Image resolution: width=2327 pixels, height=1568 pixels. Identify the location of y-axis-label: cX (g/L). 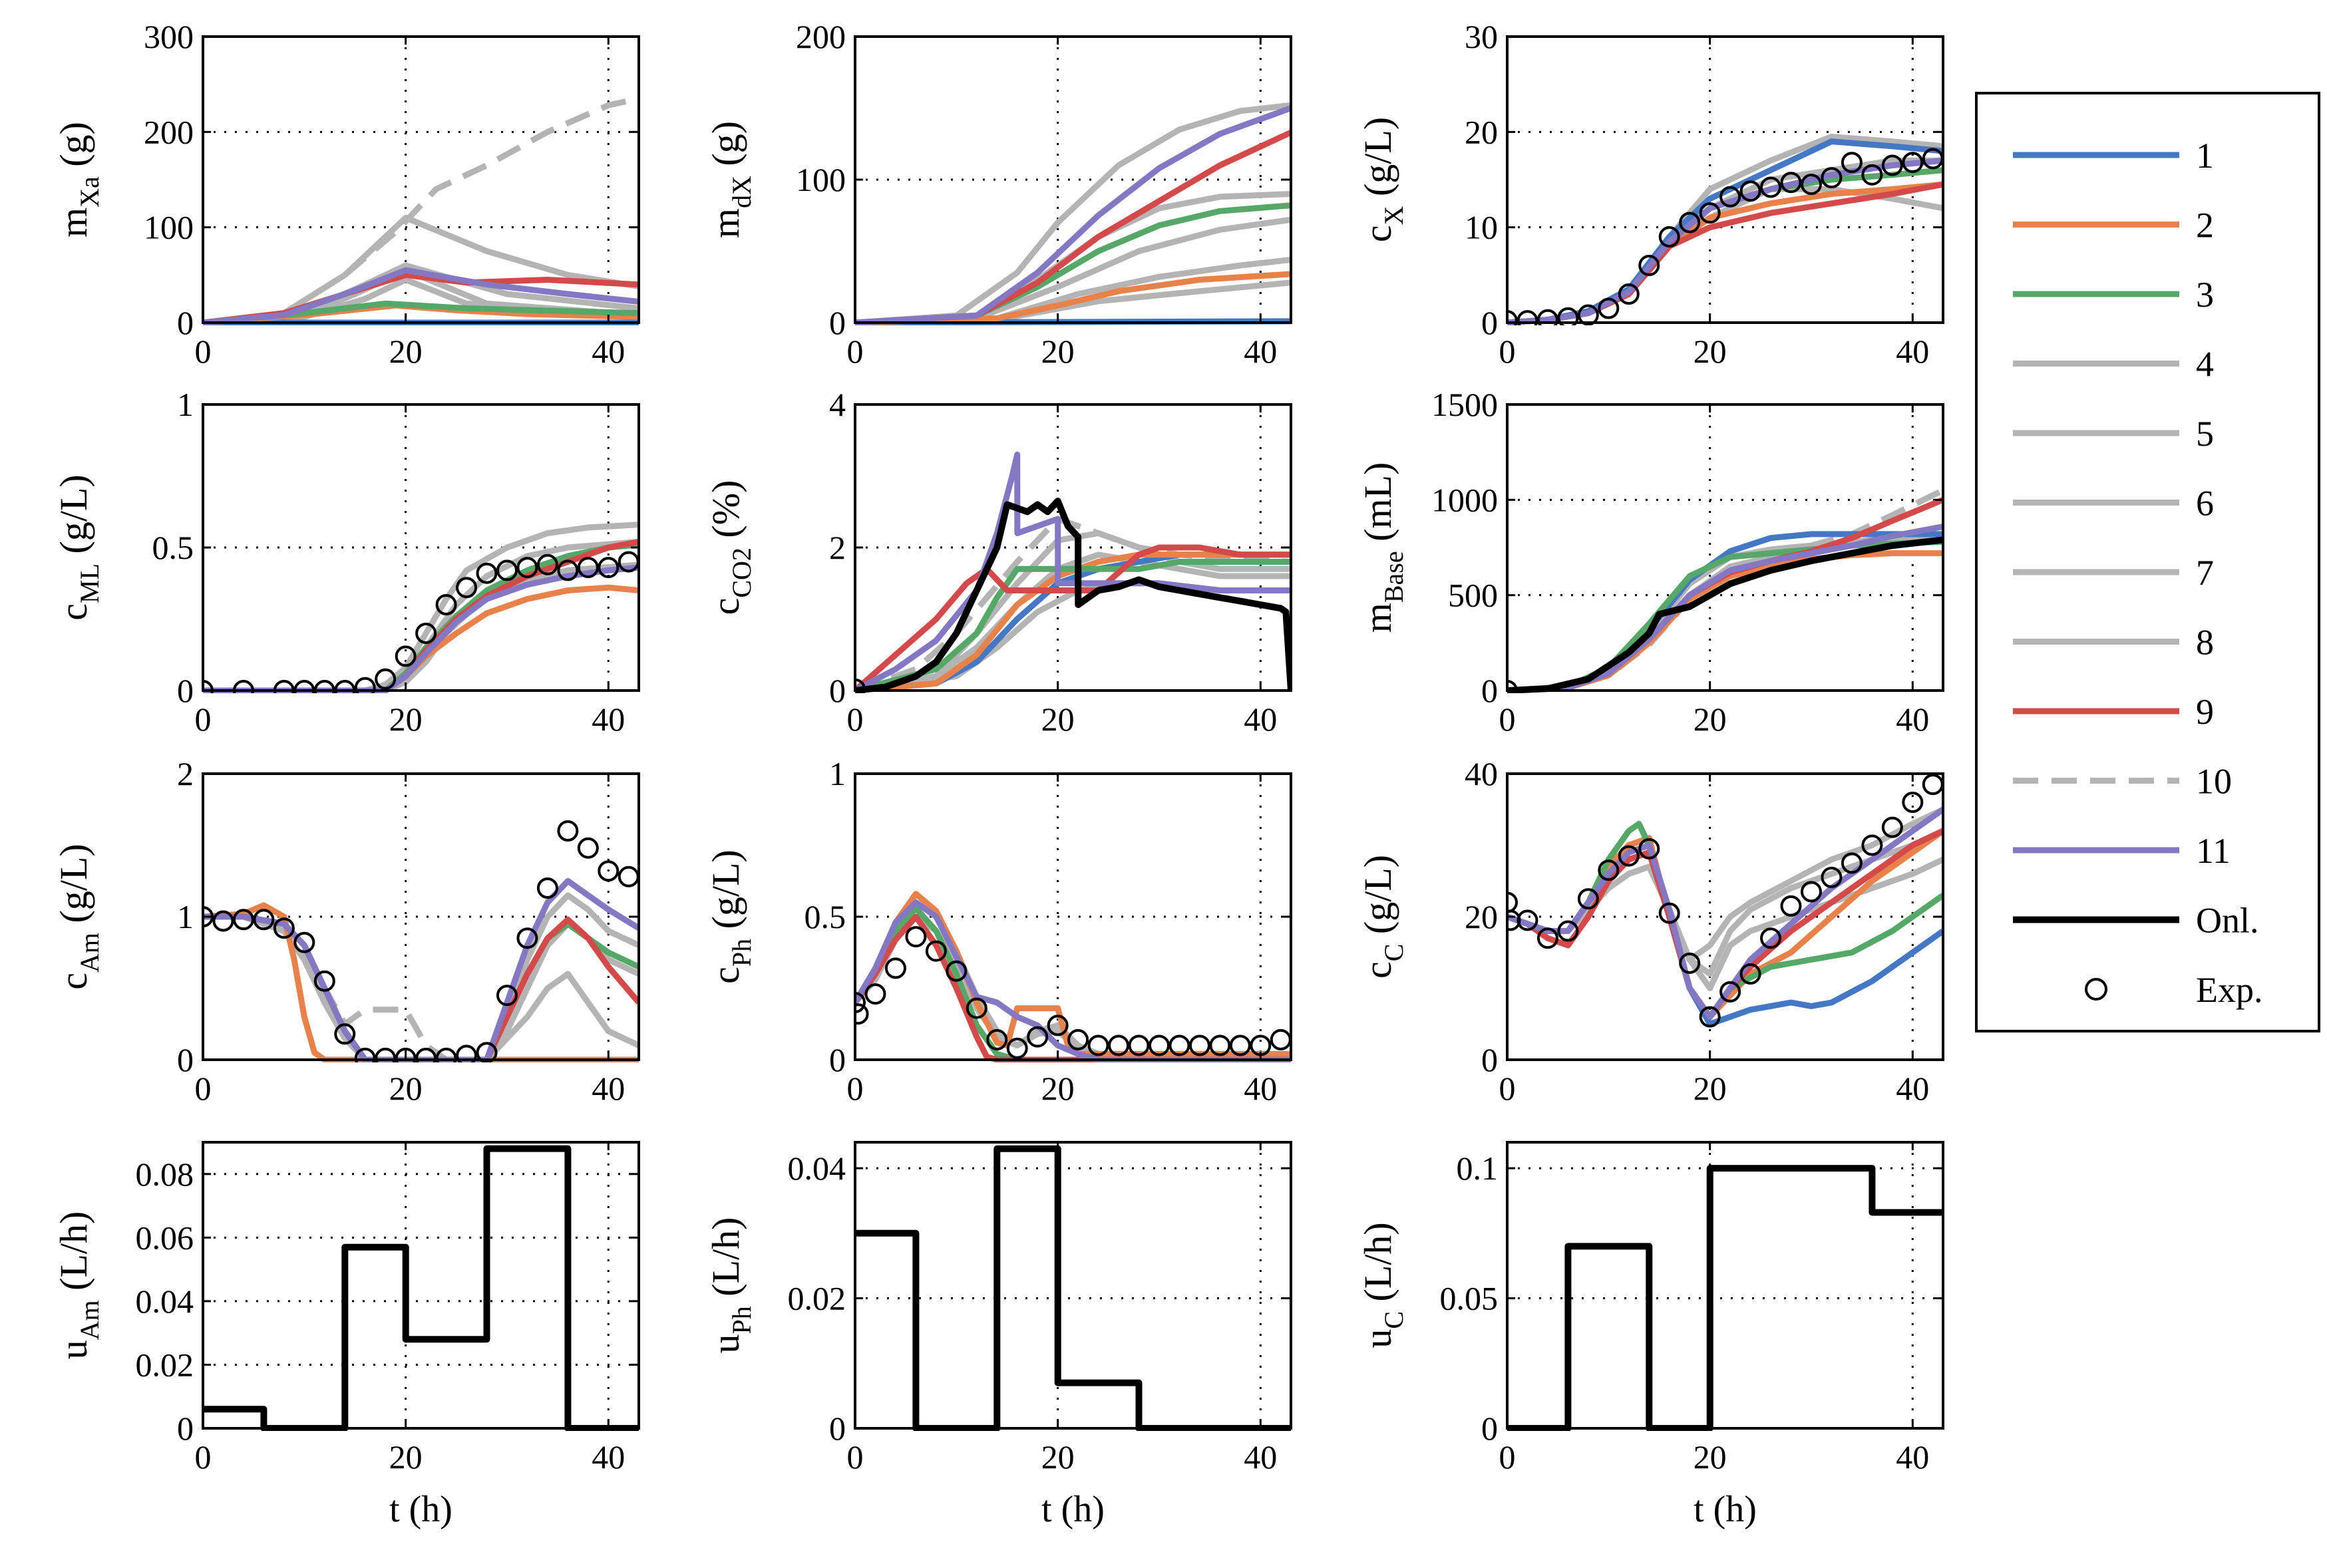
(1382, 179).